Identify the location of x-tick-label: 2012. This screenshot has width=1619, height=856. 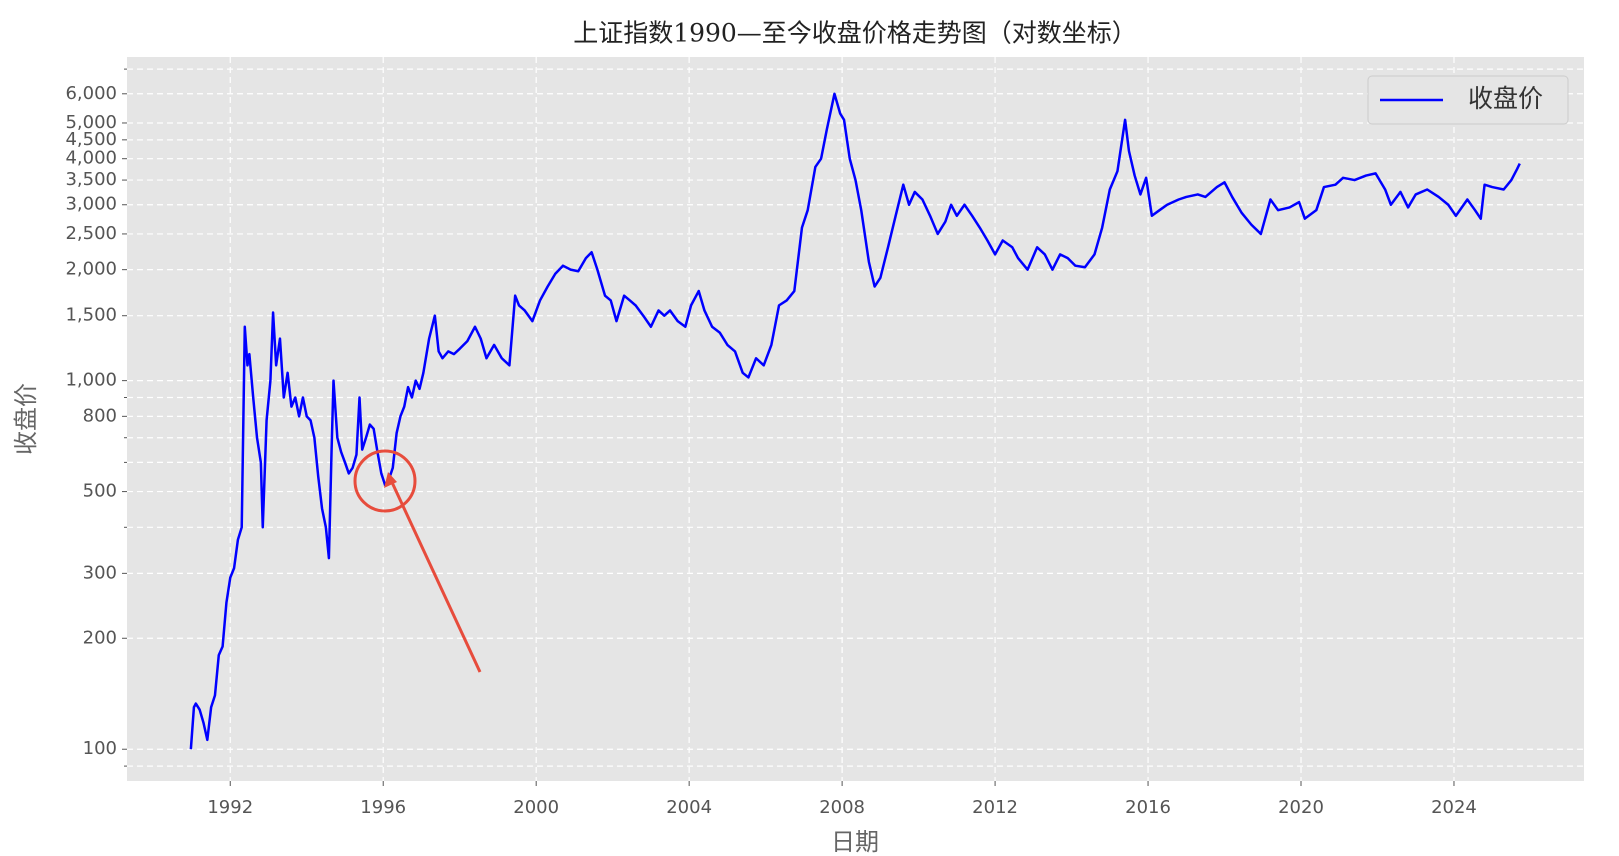
(995, 807).